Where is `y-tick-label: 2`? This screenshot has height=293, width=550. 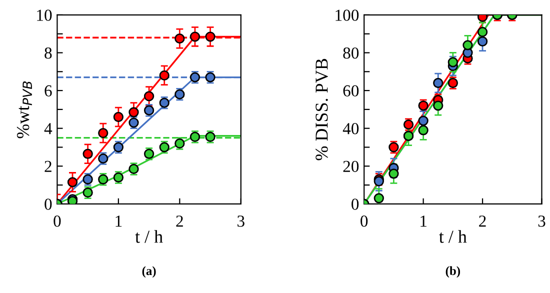
y-tick-label: 2 is located at coordinates (48, 166).